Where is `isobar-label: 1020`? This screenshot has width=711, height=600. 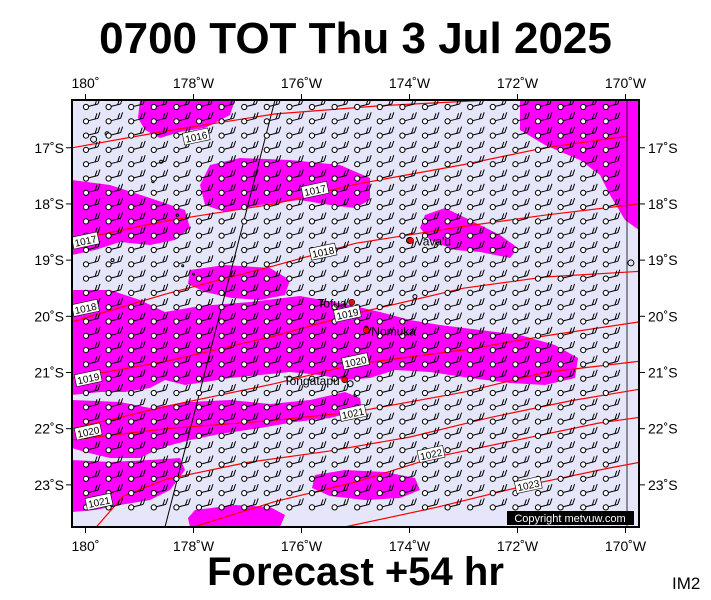 isobar-label: 1020 is located at coordinates (88, 431).